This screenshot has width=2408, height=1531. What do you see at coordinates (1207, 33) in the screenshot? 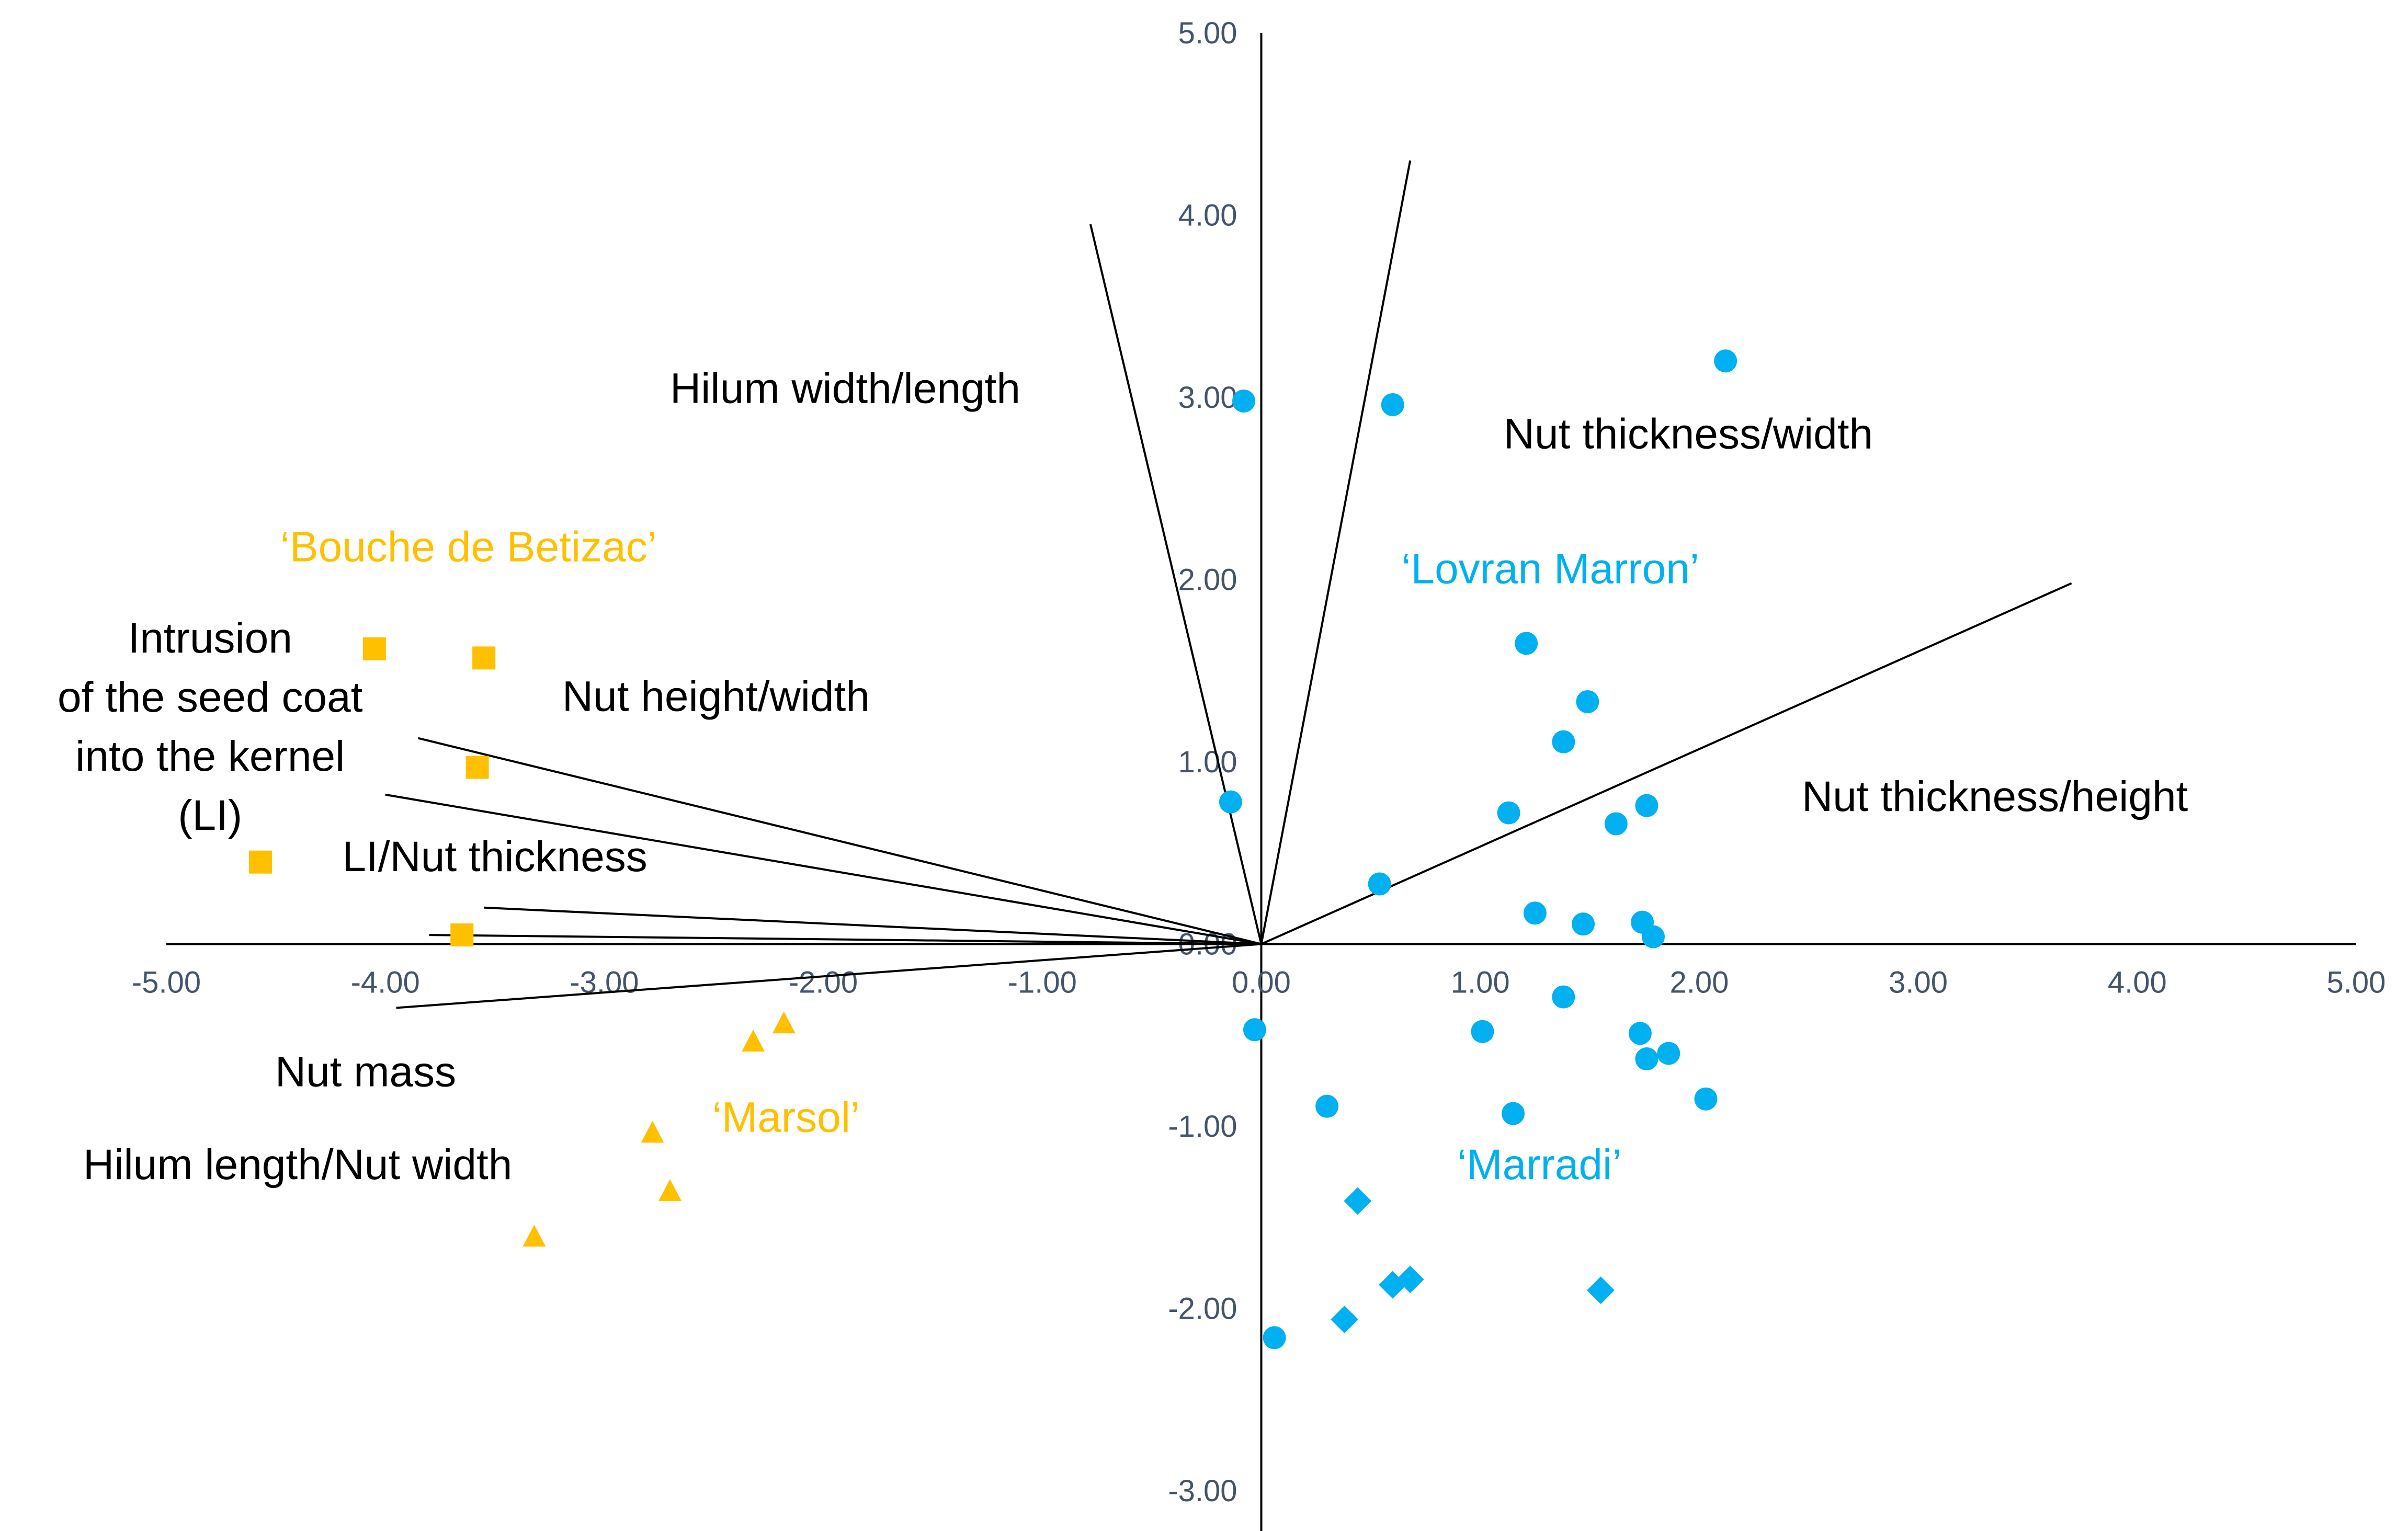
I see `y-tick-label: 5.00` at bounding box center [1207, 33].